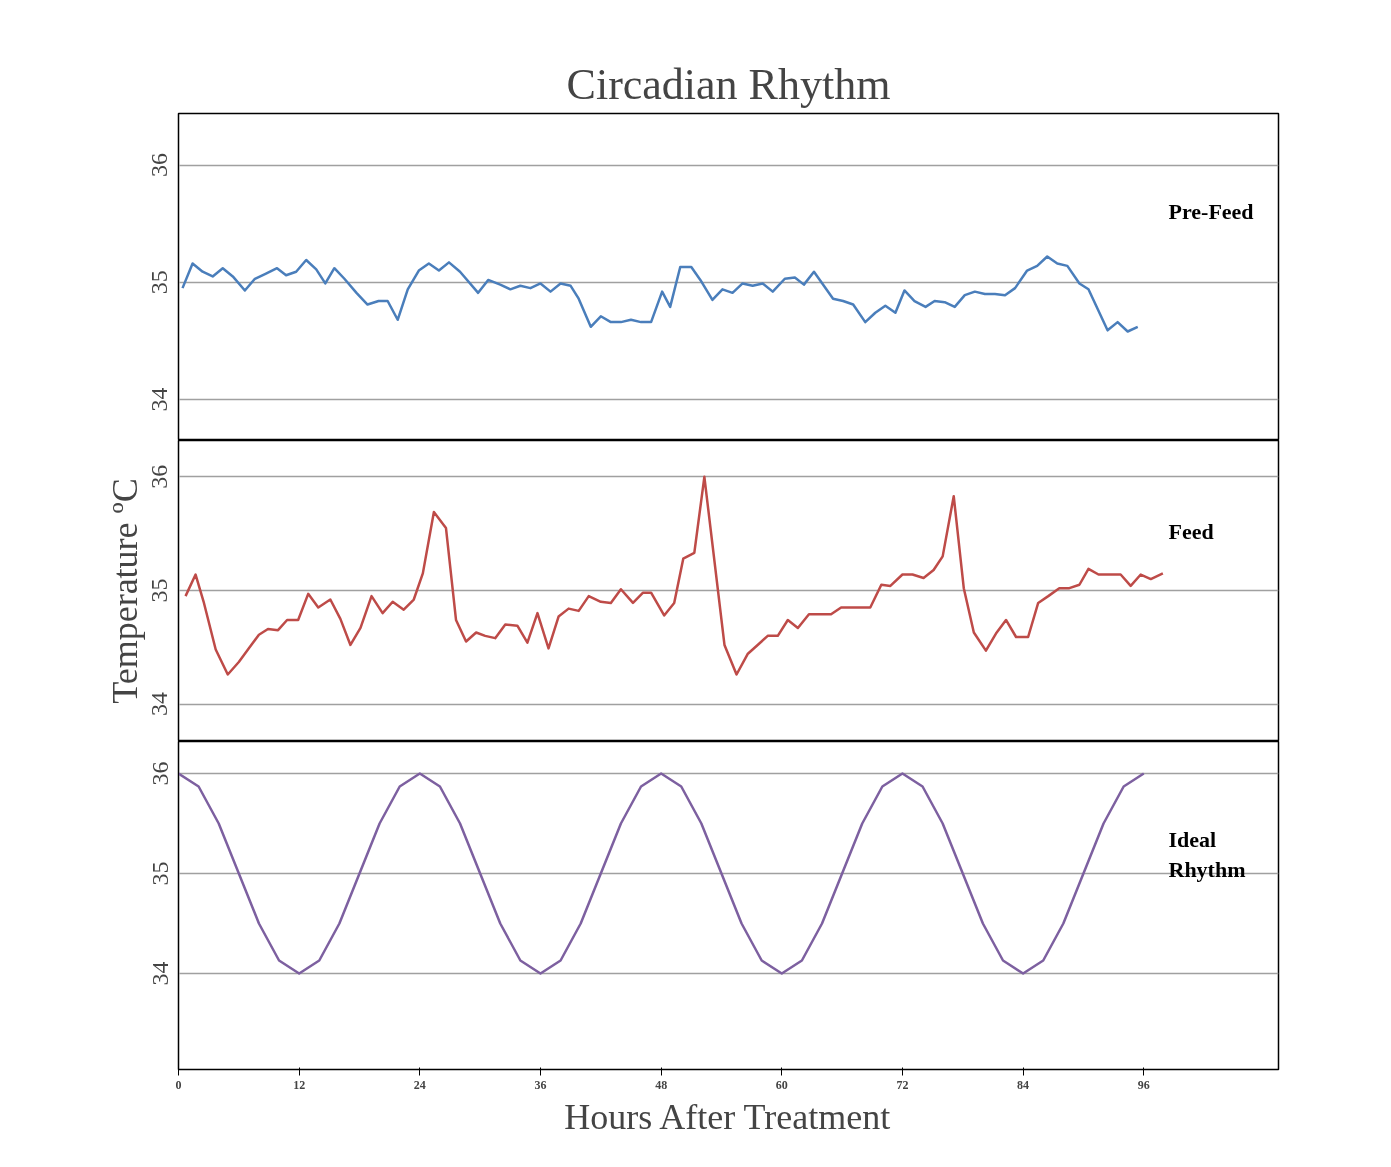  I want to click on x-tick-label: 36, so click(540, 1084).